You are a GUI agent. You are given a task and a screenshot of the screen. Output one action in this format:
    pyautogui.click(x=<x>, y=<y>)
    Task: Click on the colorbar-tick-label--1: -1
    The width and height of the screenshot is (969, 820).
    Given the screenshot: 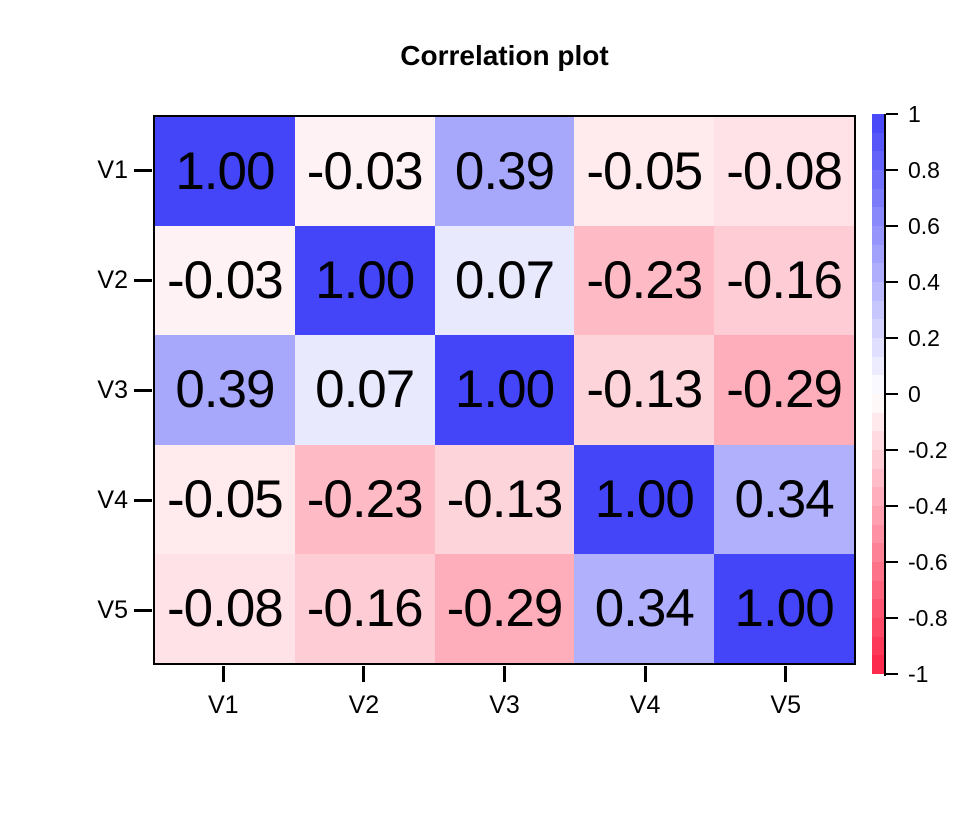 What is the action you would take?
    pyautogui.click(x=918, y=674)
    